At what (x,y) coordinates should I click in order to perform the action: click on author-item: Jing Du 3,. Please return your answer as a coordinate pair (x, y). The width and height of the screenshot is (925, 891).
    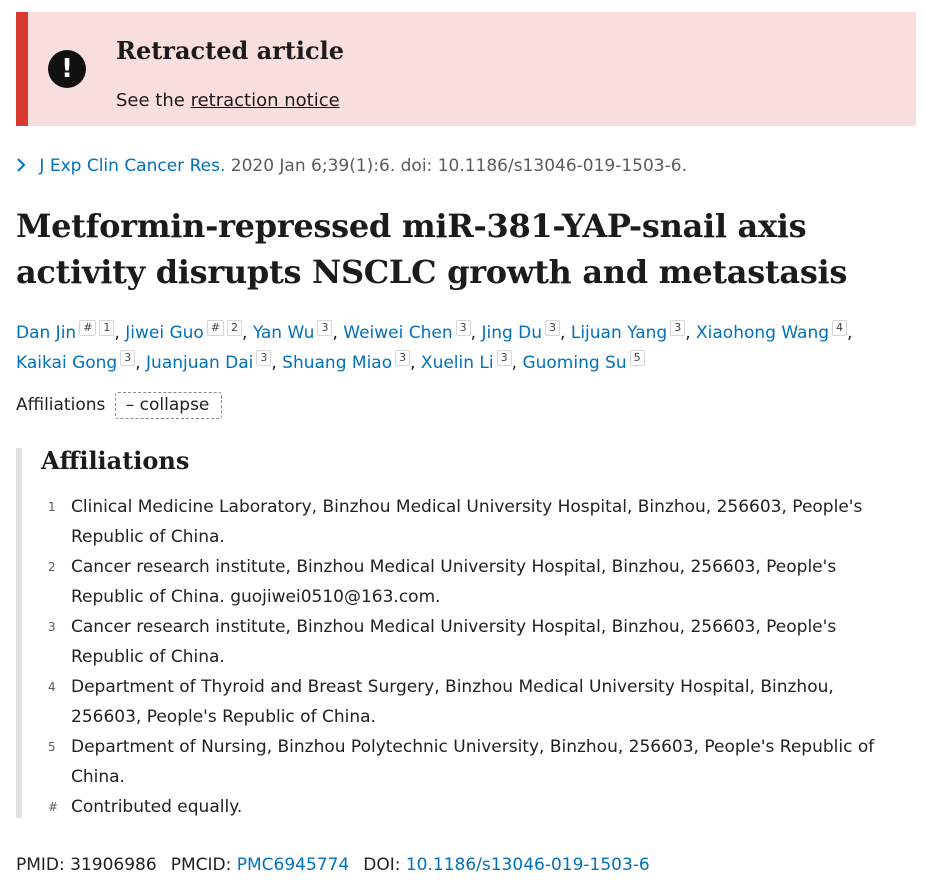
    Looking at the image, I should click on (526, 331).